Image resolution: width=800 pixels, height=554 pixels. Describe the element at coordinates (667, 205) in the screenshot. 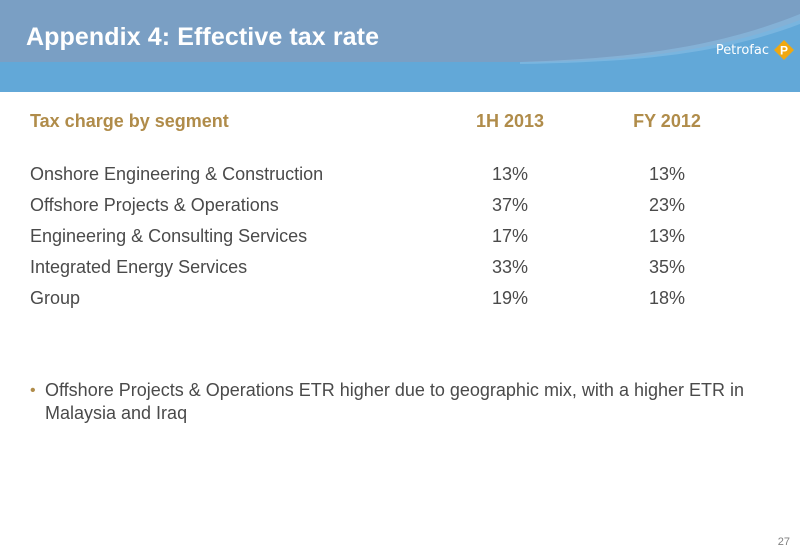

I see `row-fy-2012-value: 23%` at that location.